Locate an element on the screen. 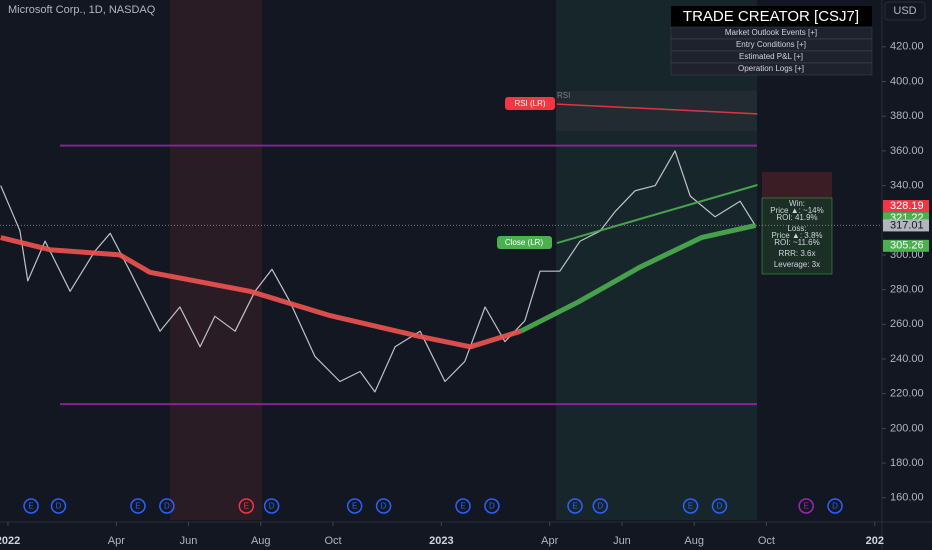  stat-line: Price ▲: 3.8% is located at coordinates (796, 235).